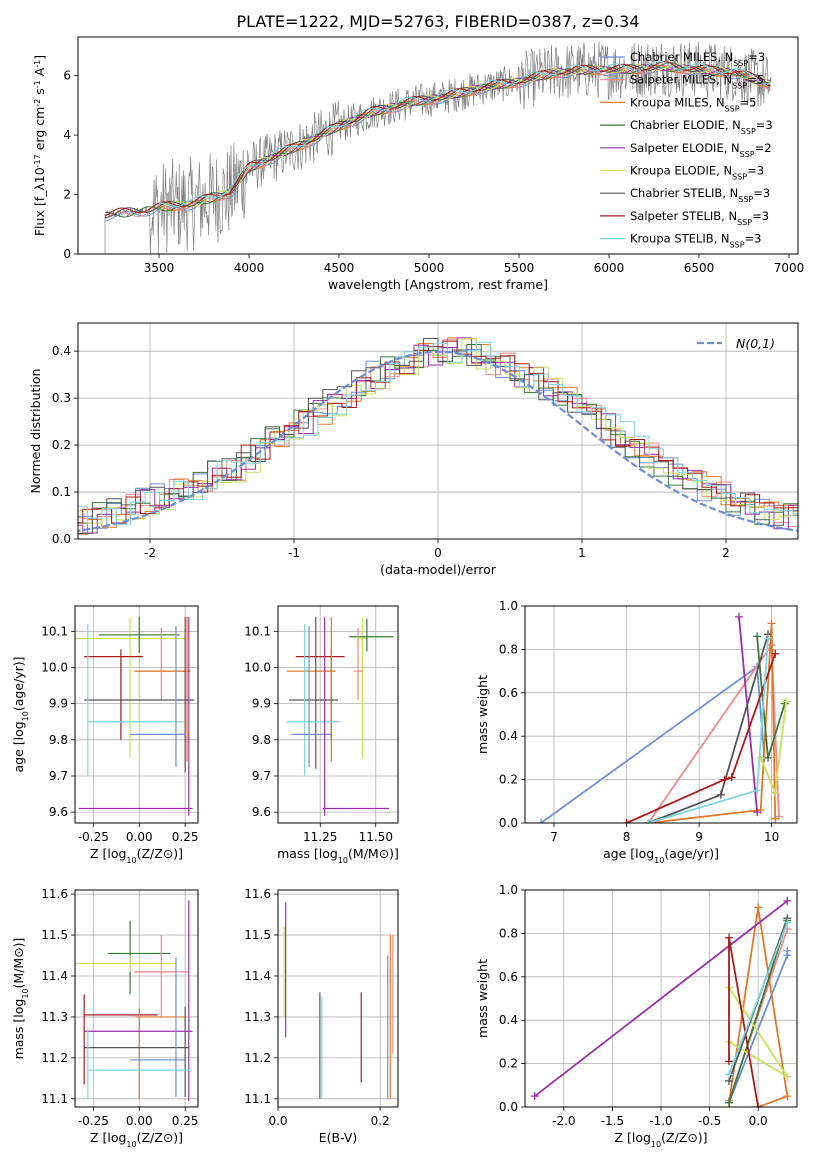  Describe the element at coordinates (35, 431) in the screenshot. I see `tspan: Normed distribution` at that location.